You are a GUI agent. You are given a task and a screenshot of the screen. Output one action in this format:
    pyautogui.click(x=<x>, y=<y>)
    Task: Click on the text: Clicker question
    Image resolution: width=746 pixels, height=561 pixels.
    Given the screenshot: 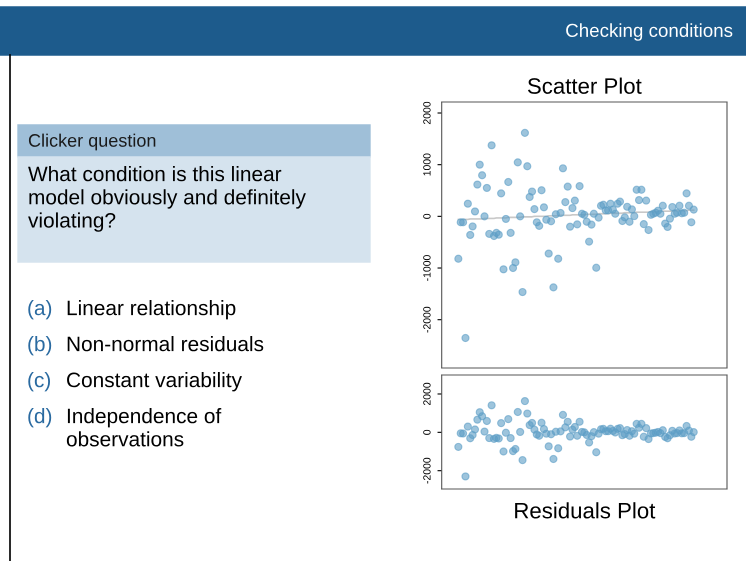 What is the action you would take?
    pyautogui.click(x=92, y=142)
    